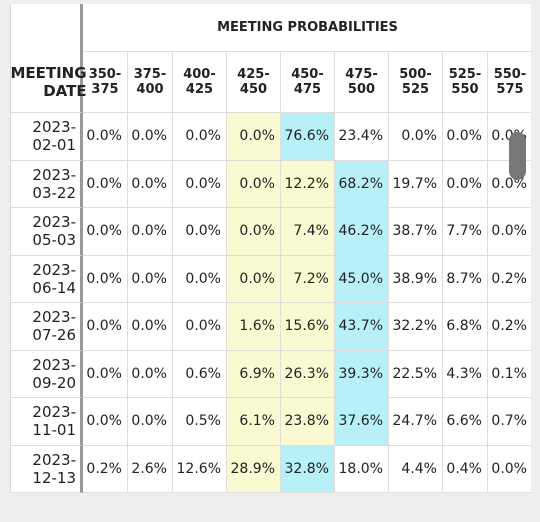 The height and width of the screenshot is (522, 540). Describe the element at coordinates (308, 82) in the screenshot. I see `column-header: 450-475` at that location.